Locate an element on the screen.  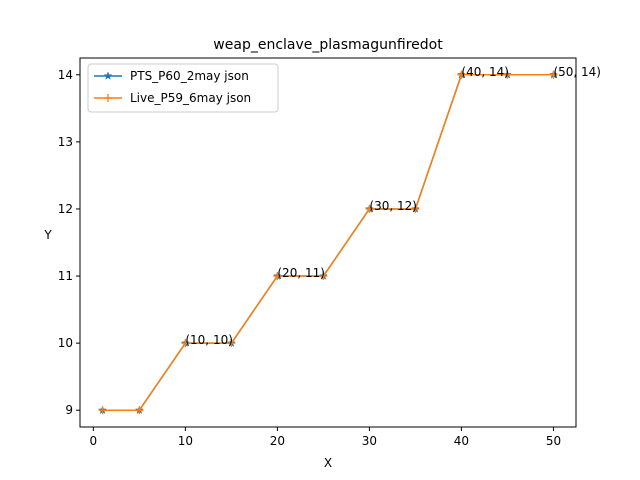
legend-label: Live_P59_6may json is located at coordinates (190, 98).